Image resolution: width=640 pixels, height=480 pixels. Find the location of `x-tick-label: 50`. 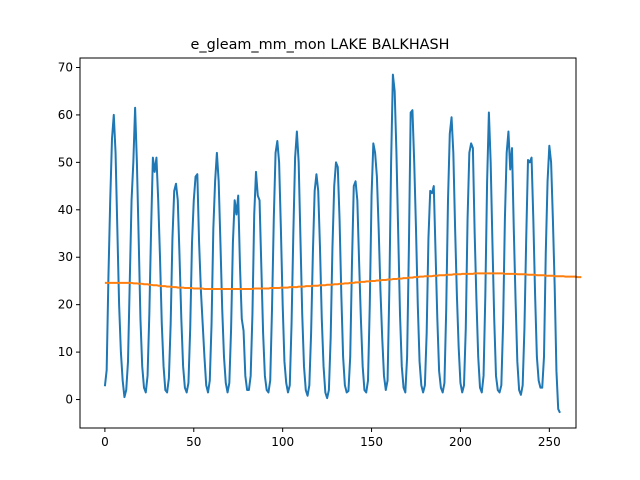

x-tick-label: 50 is located at coordinates (193, 442).